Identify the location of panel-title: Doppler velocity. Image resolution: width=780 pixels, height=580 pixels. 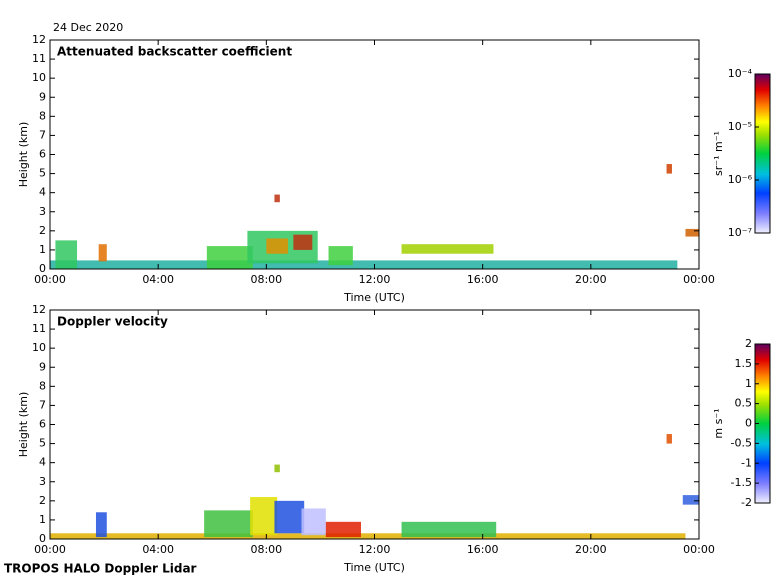
(112, 322).